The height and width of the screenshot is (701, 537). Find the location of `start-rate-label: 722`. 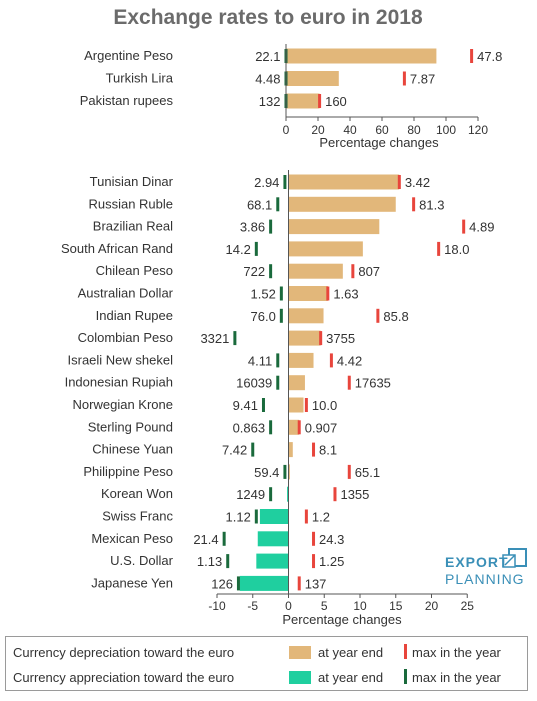

start-rate-label: 722 is located at coordinates (254, 271).